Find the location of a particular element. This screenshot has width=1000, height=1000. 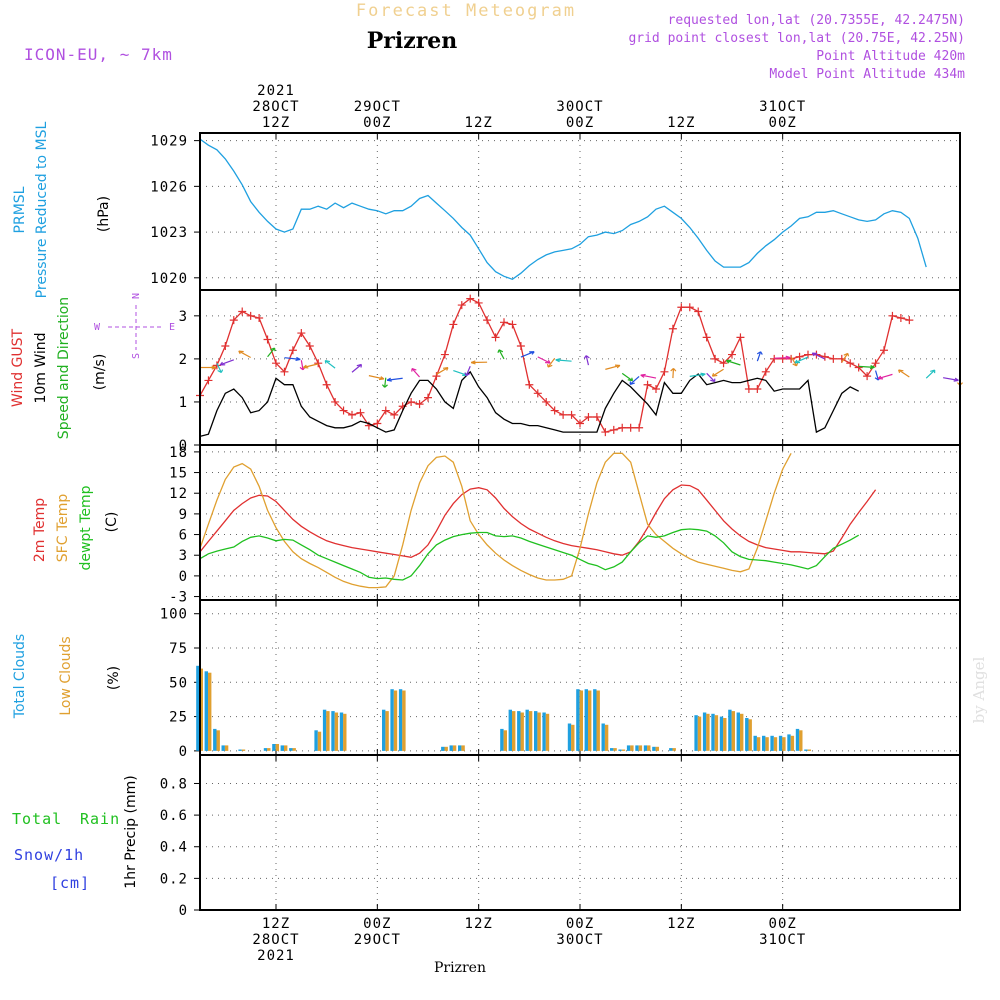

model-altitude: Model Point Altitude 434m is located at coordinates (867, 74).